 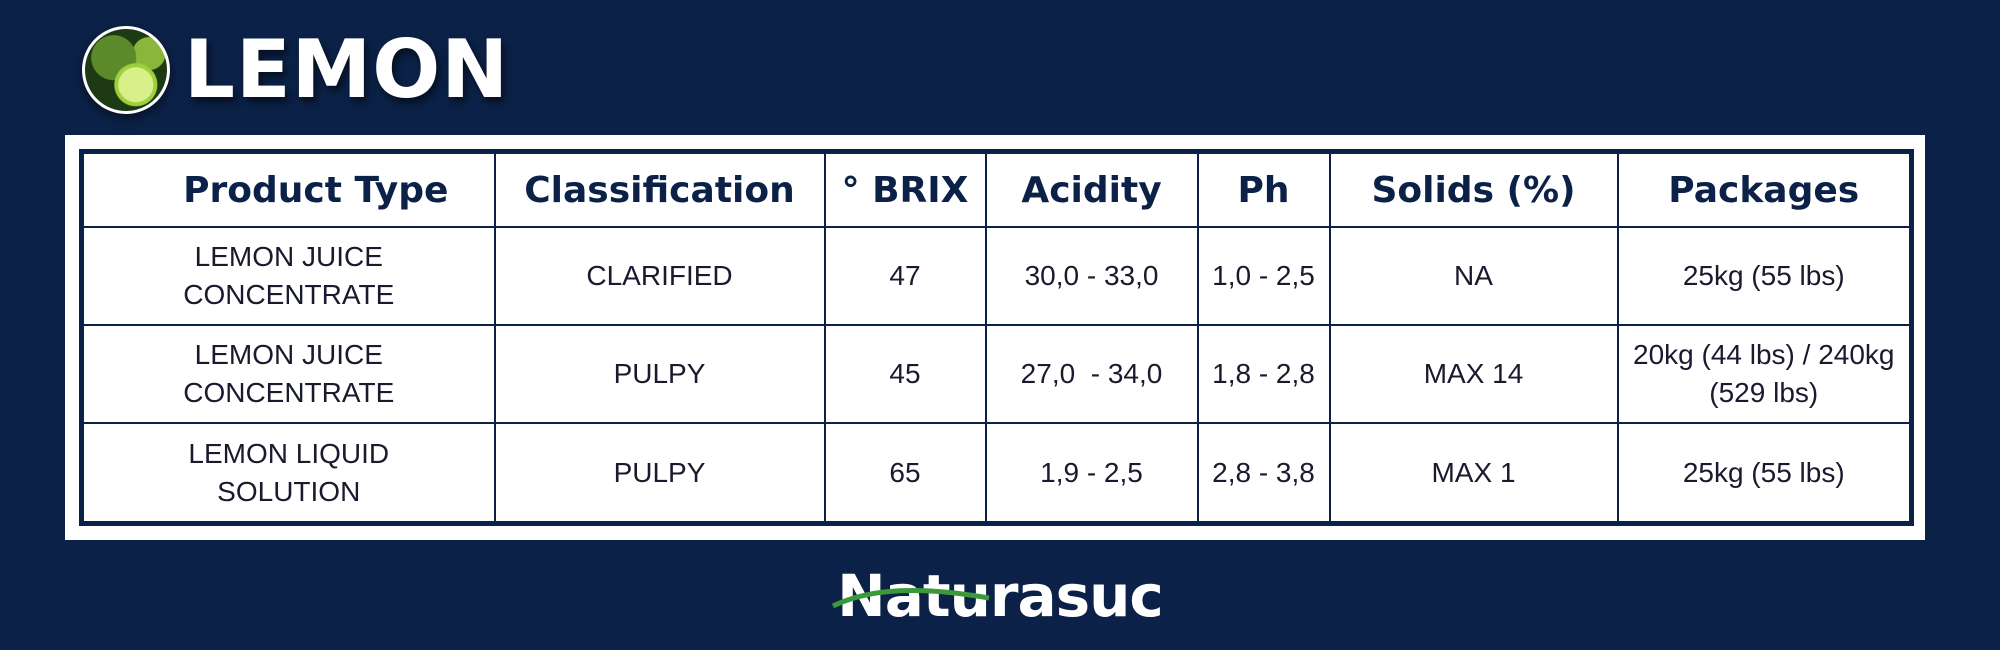 What do you see at coordinates (905, 276) in the screenshot?
I see `table-cell: 47` at bounding box center [905, 276].